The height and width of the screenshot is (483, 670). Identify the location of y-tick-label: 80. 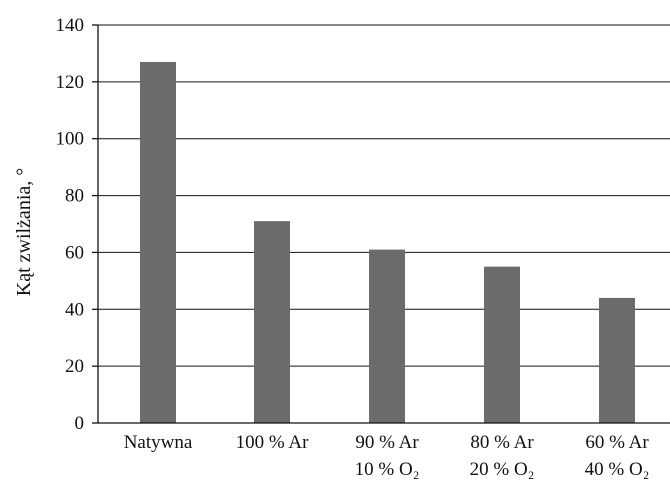
(74, 196).